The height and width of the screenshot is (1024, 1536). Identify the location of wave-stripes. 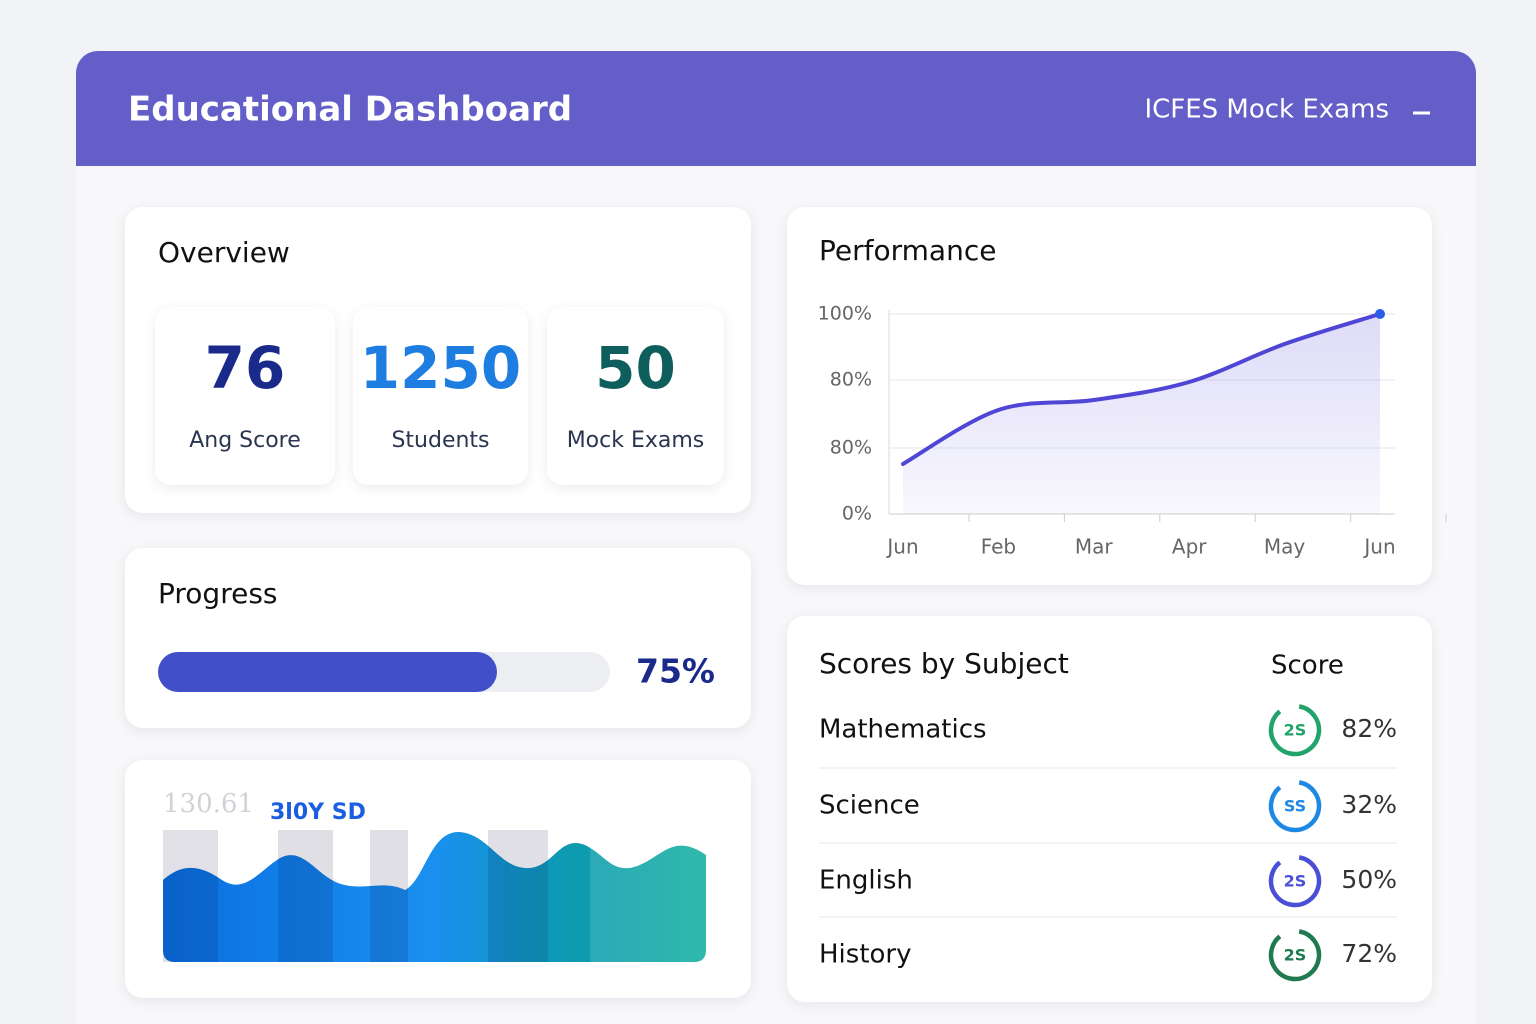
(434, 896).